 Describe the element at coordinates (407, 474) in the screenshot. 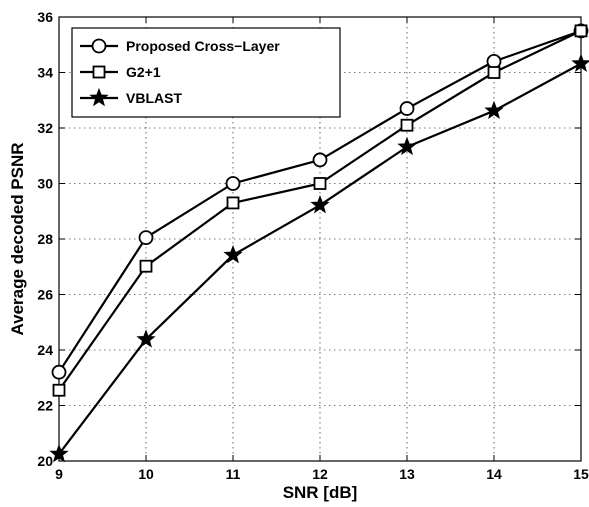

I see `x-tick-label: 13` at that location.